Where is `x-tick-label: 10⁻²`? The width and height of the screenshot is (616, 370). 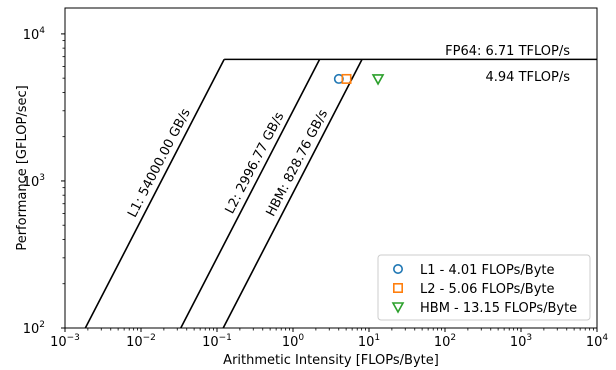
x-tick-label: 10⁻² is located at coordinates (141, 341).